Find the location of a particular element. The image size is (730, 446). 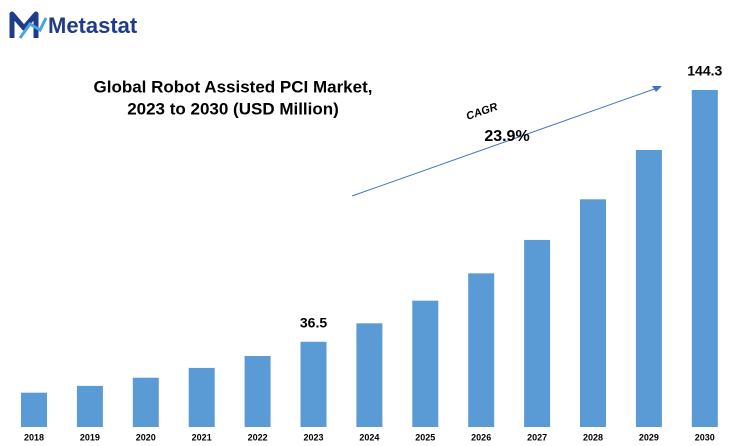

chart-title: Global Robot Assisted PCI Market, is located at coordinates (233, 86).